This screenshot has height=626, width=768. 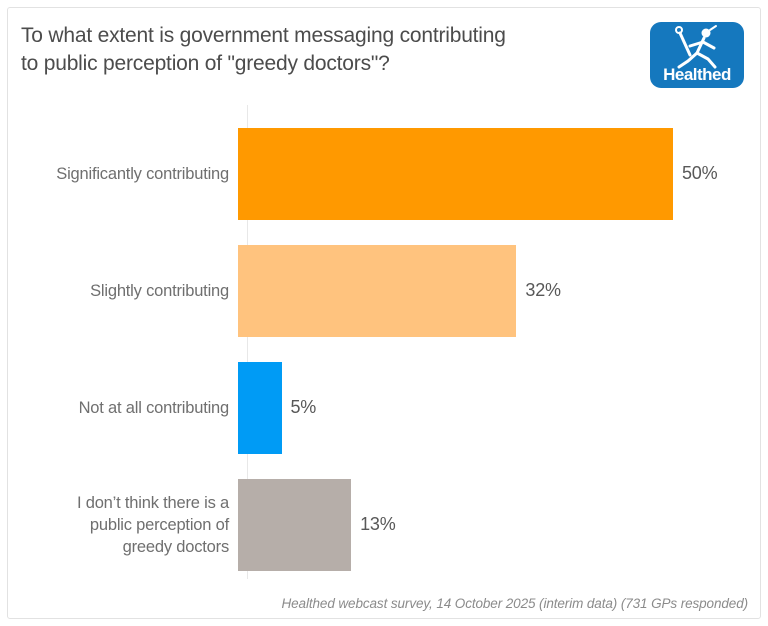 I want to click on axis-baseline, so click(x=247, y=342).